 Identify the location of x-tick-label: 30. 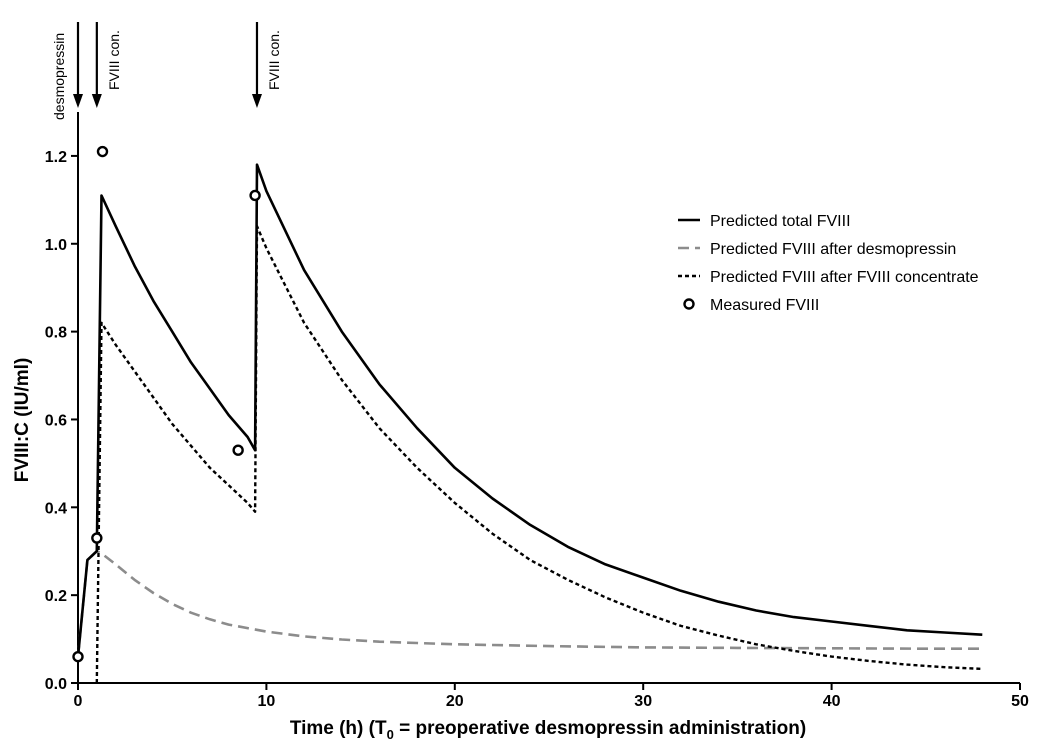
(643, 701).